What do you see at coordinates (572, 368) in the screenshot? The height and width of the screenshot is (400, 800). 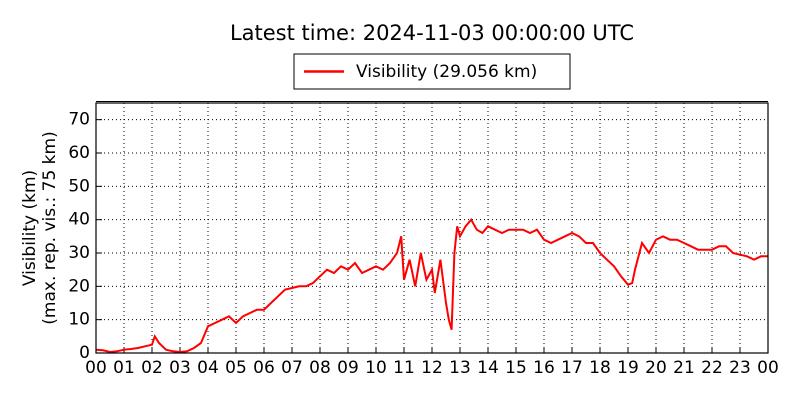 I see `x-tick-label: 17` at bounding box center [572, 368].